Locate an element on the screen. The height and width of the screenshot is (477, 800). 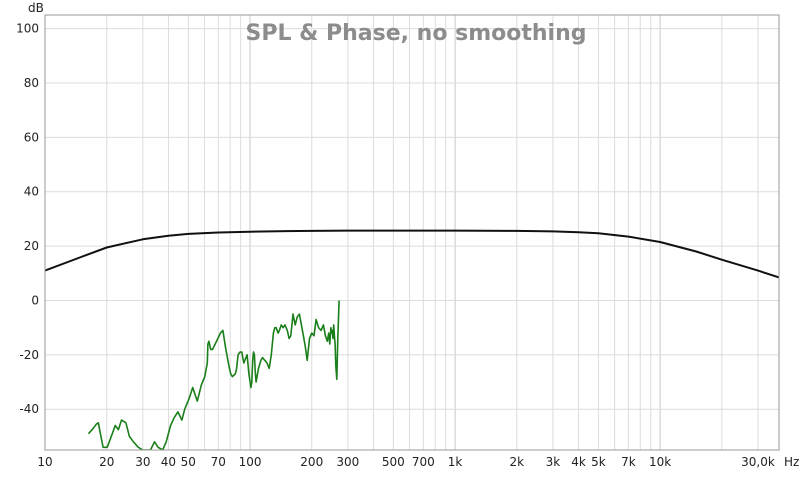
y-tick-label: -20 is located at coordinates (29, 355).